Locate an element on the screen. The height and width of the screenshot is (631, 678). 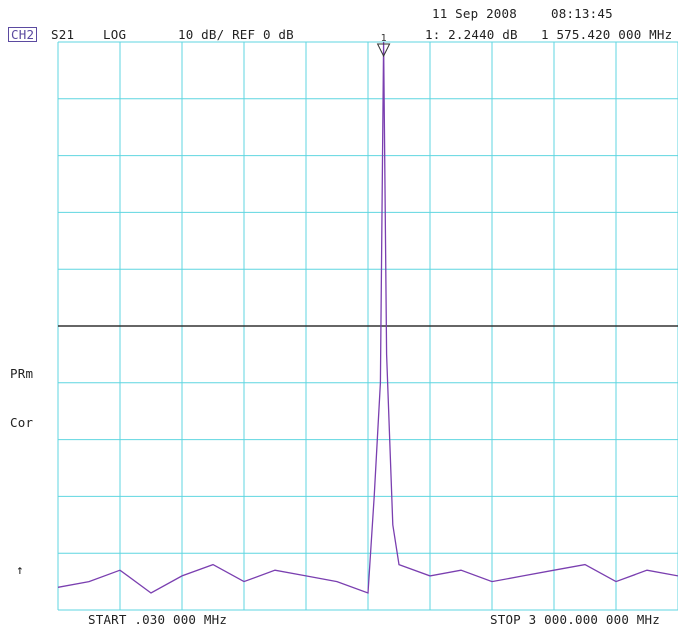
time-readout: 08:13:45 is located at coordinates (582, 13).